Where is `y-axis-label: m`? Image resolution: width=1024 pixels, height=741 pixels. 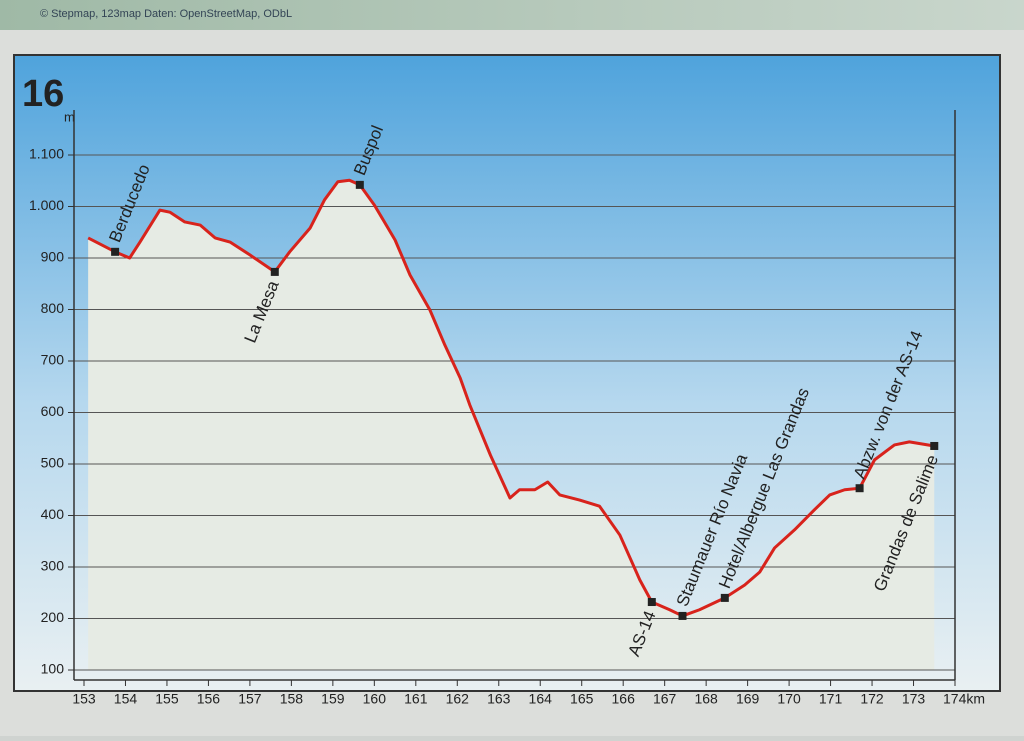
y-axis-label: m is located at coordinates (69, 116).